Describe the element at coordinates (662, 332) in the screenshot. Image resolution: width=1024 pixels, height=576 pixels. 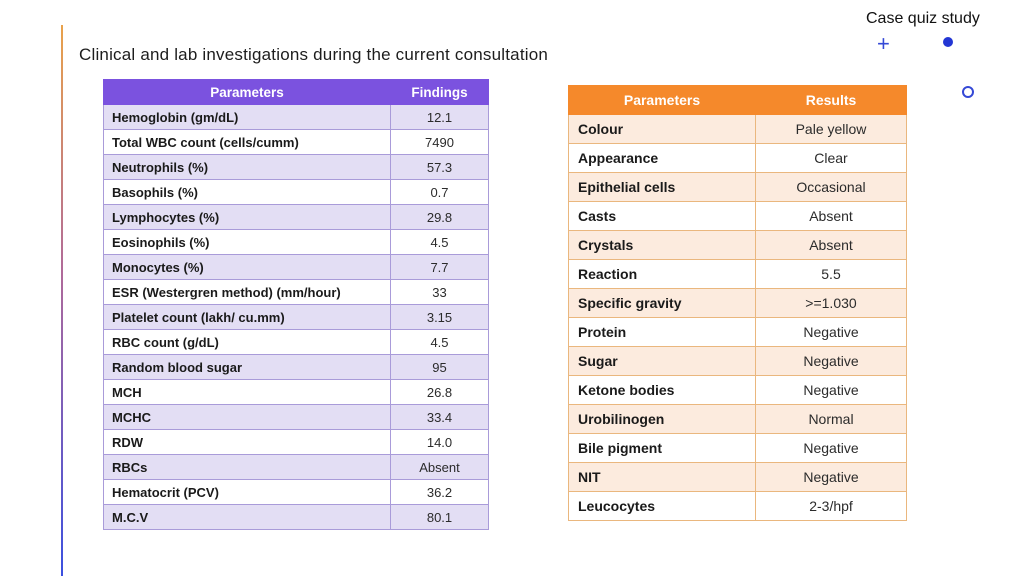
I see `param-cell: Protein` at that location.